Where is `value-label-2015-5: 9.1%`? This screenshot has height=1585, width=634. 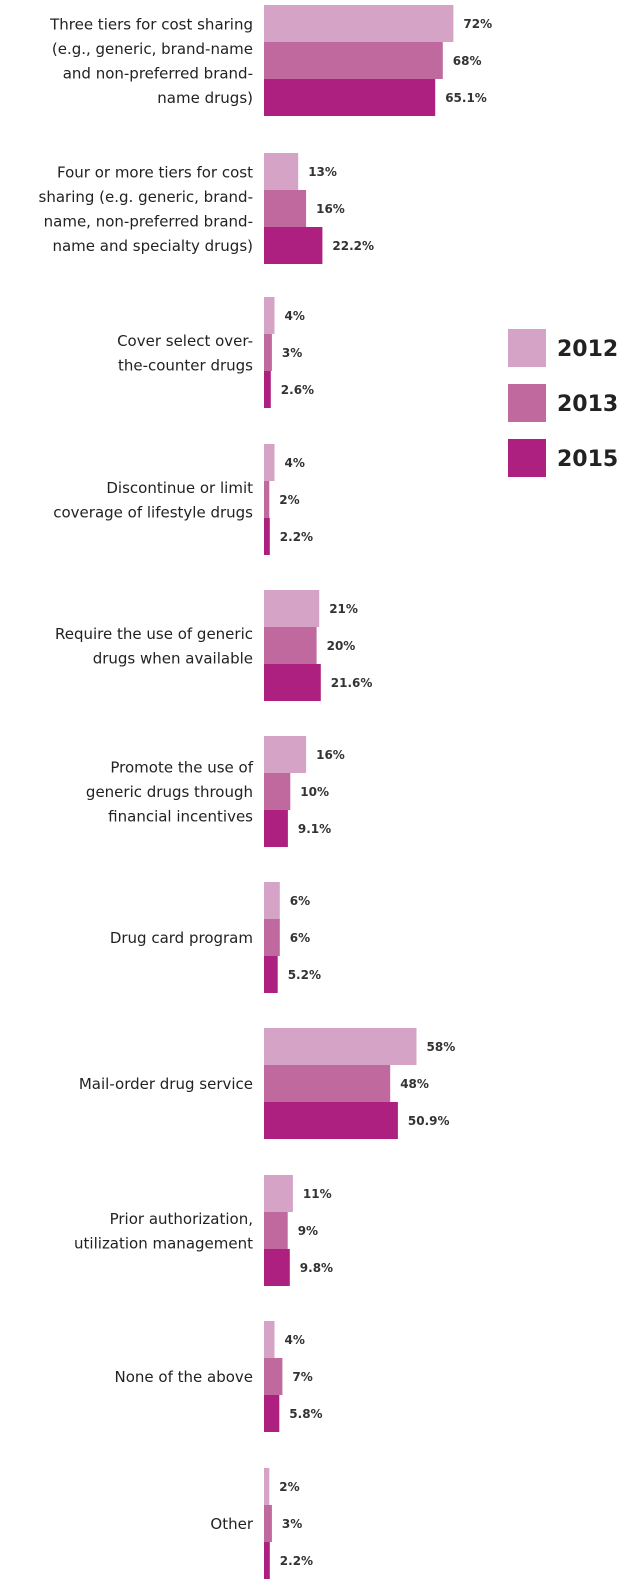 value-label-2015-5: 9.1% is located at coordinates (314, 829).